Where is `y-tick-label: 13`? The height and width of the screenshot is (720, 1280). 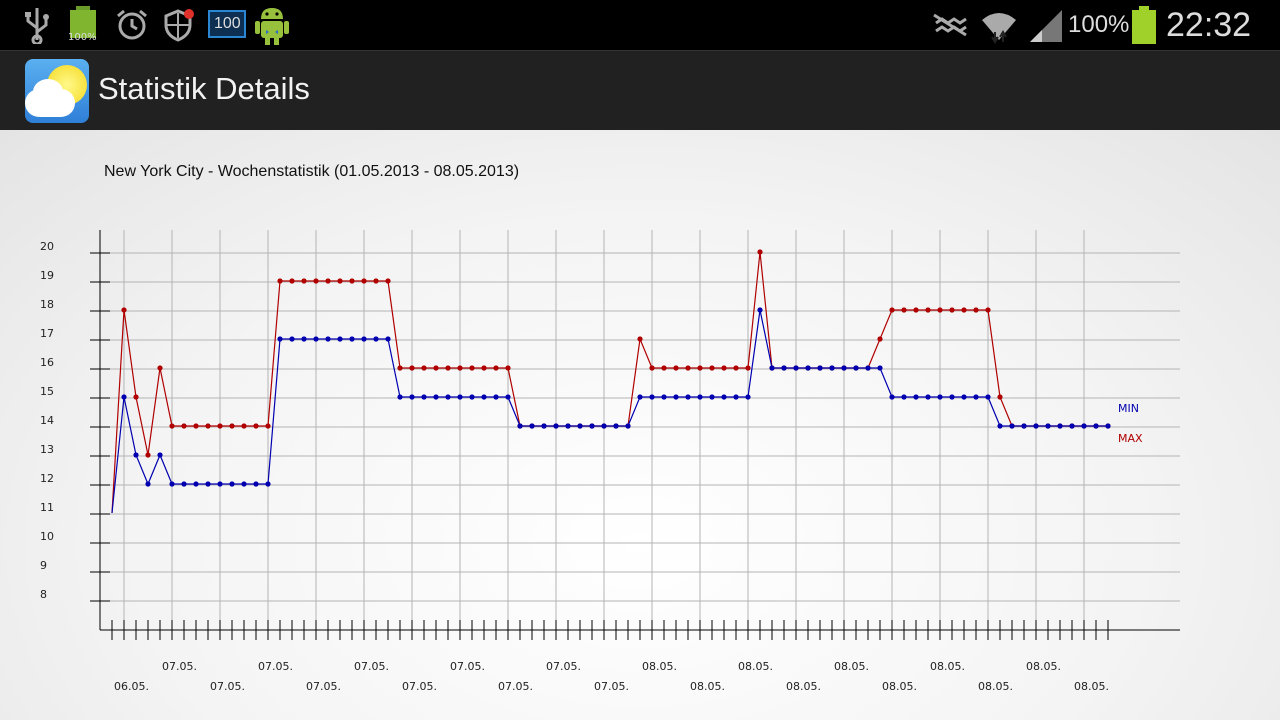
y-tick-label: 13 is located at coordinates (47, 449).